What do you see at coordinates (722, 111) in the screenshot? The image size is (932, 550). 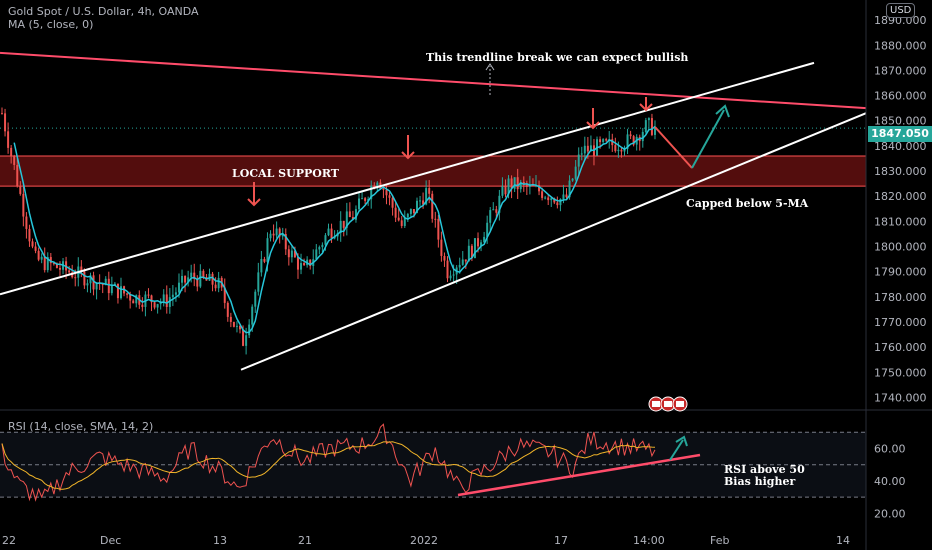 I see `projection-up-arrowhead` at bounding box center [722, 111].